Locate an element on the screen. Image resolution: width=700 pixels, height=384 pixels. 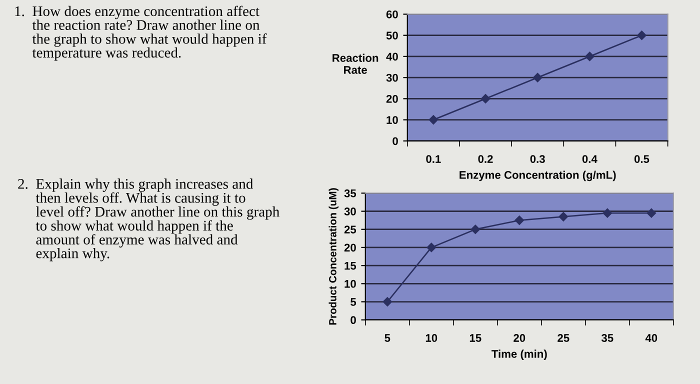
x-tick-label: 0.1 is located at coordinates (433, 159).